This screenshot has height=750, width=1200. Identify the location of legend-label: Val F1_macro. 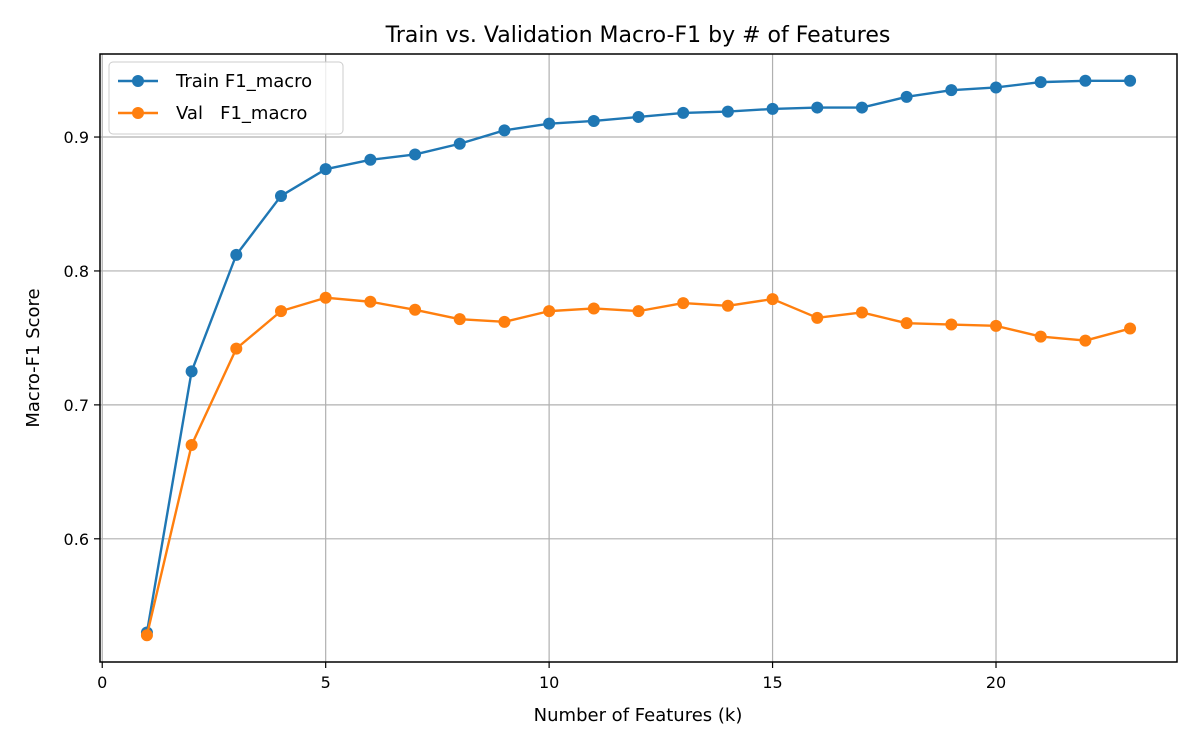
(241, 113).